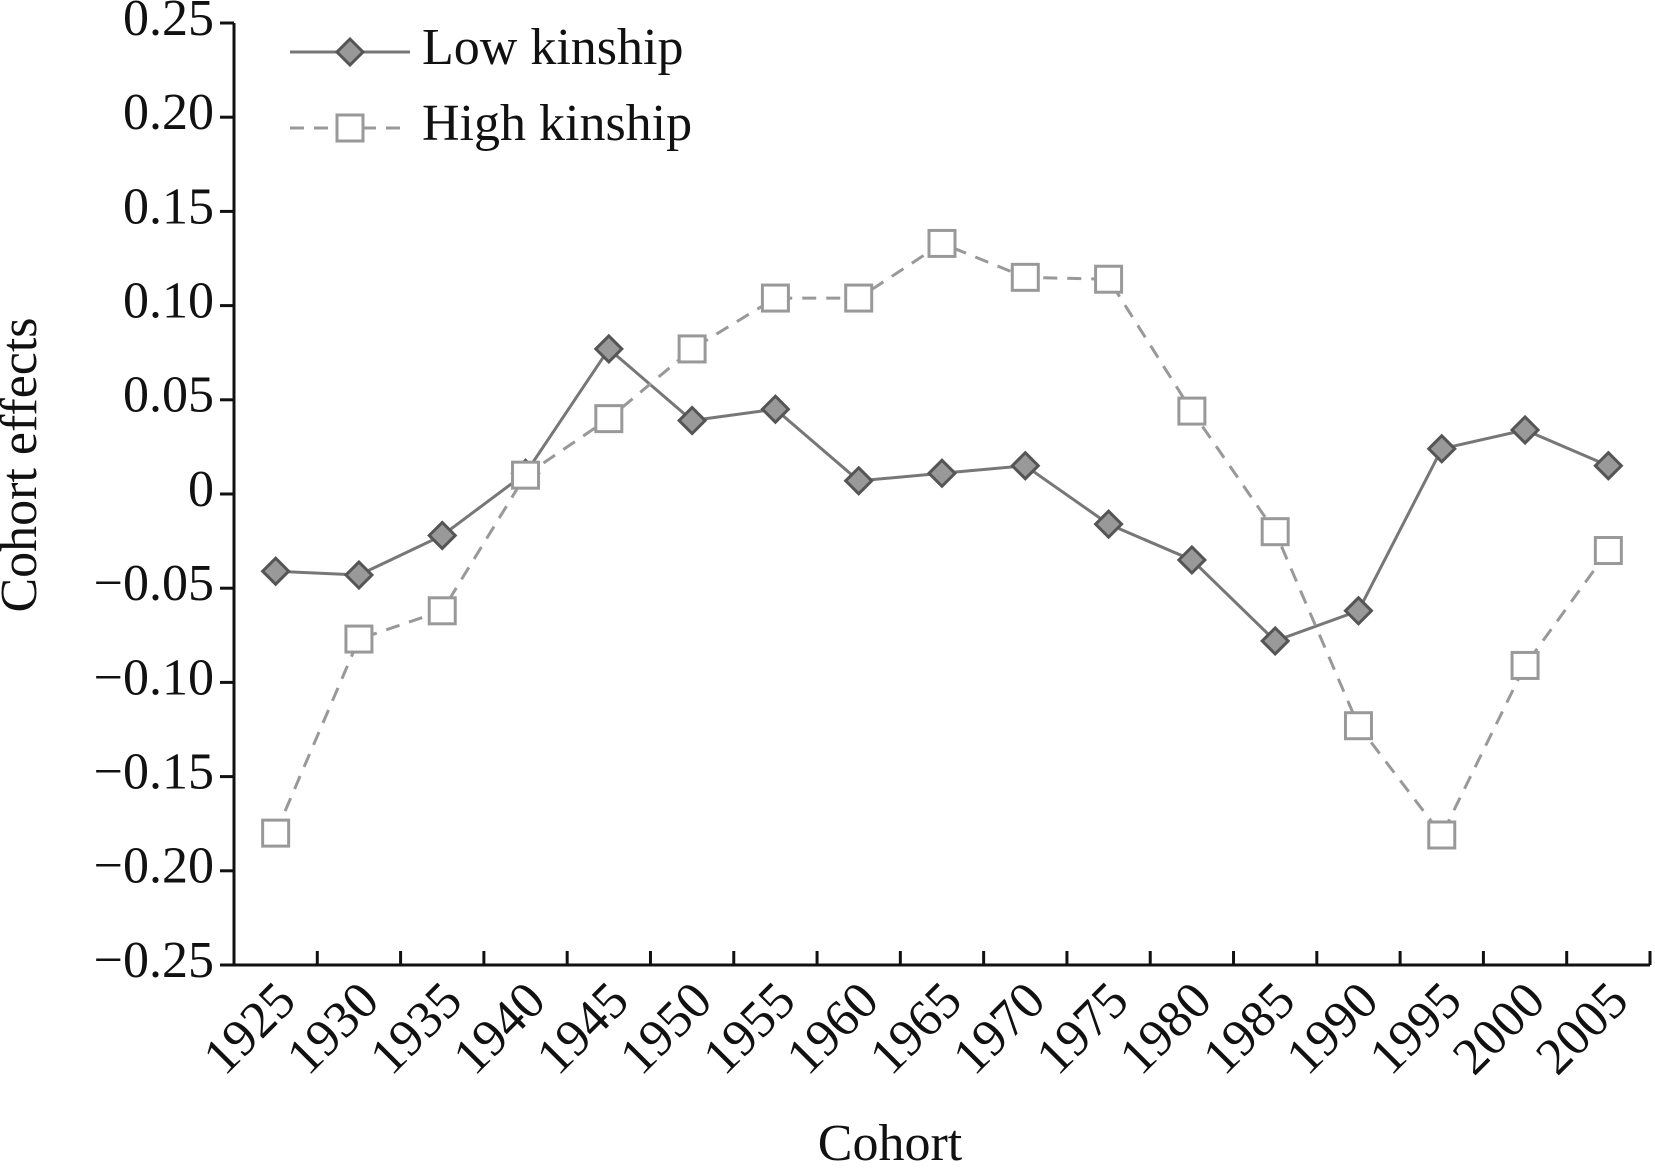 The image size is (1655, 1174). Describe the element at coordinates (1416, 1029) in the screenshot. I see `x-tick-label: 1995` at that location.